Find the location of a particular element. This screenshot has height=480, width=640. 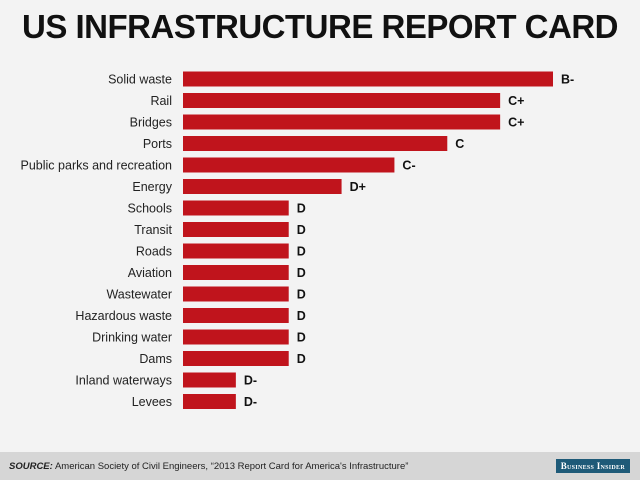

category-label: Levees is located at coordinates (152, 402).